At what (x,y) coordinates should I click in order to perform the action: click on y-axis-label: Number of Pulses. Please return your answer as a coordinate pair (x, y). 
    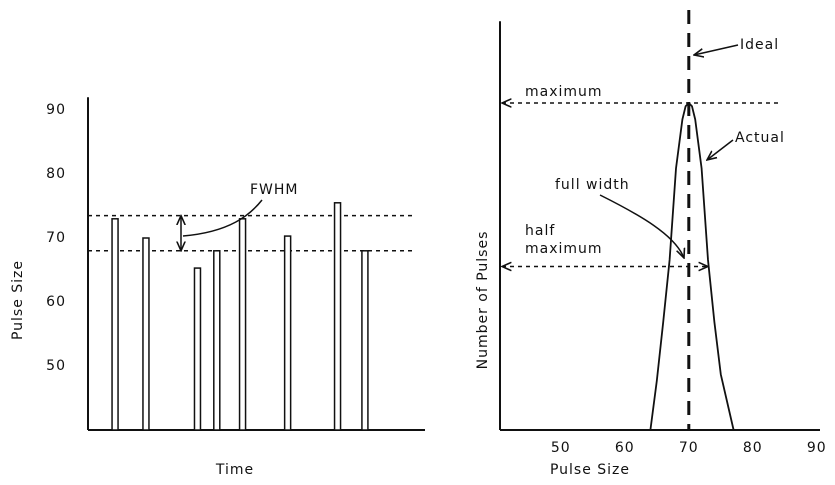
    Looking at the image, I should click on (483, 300).